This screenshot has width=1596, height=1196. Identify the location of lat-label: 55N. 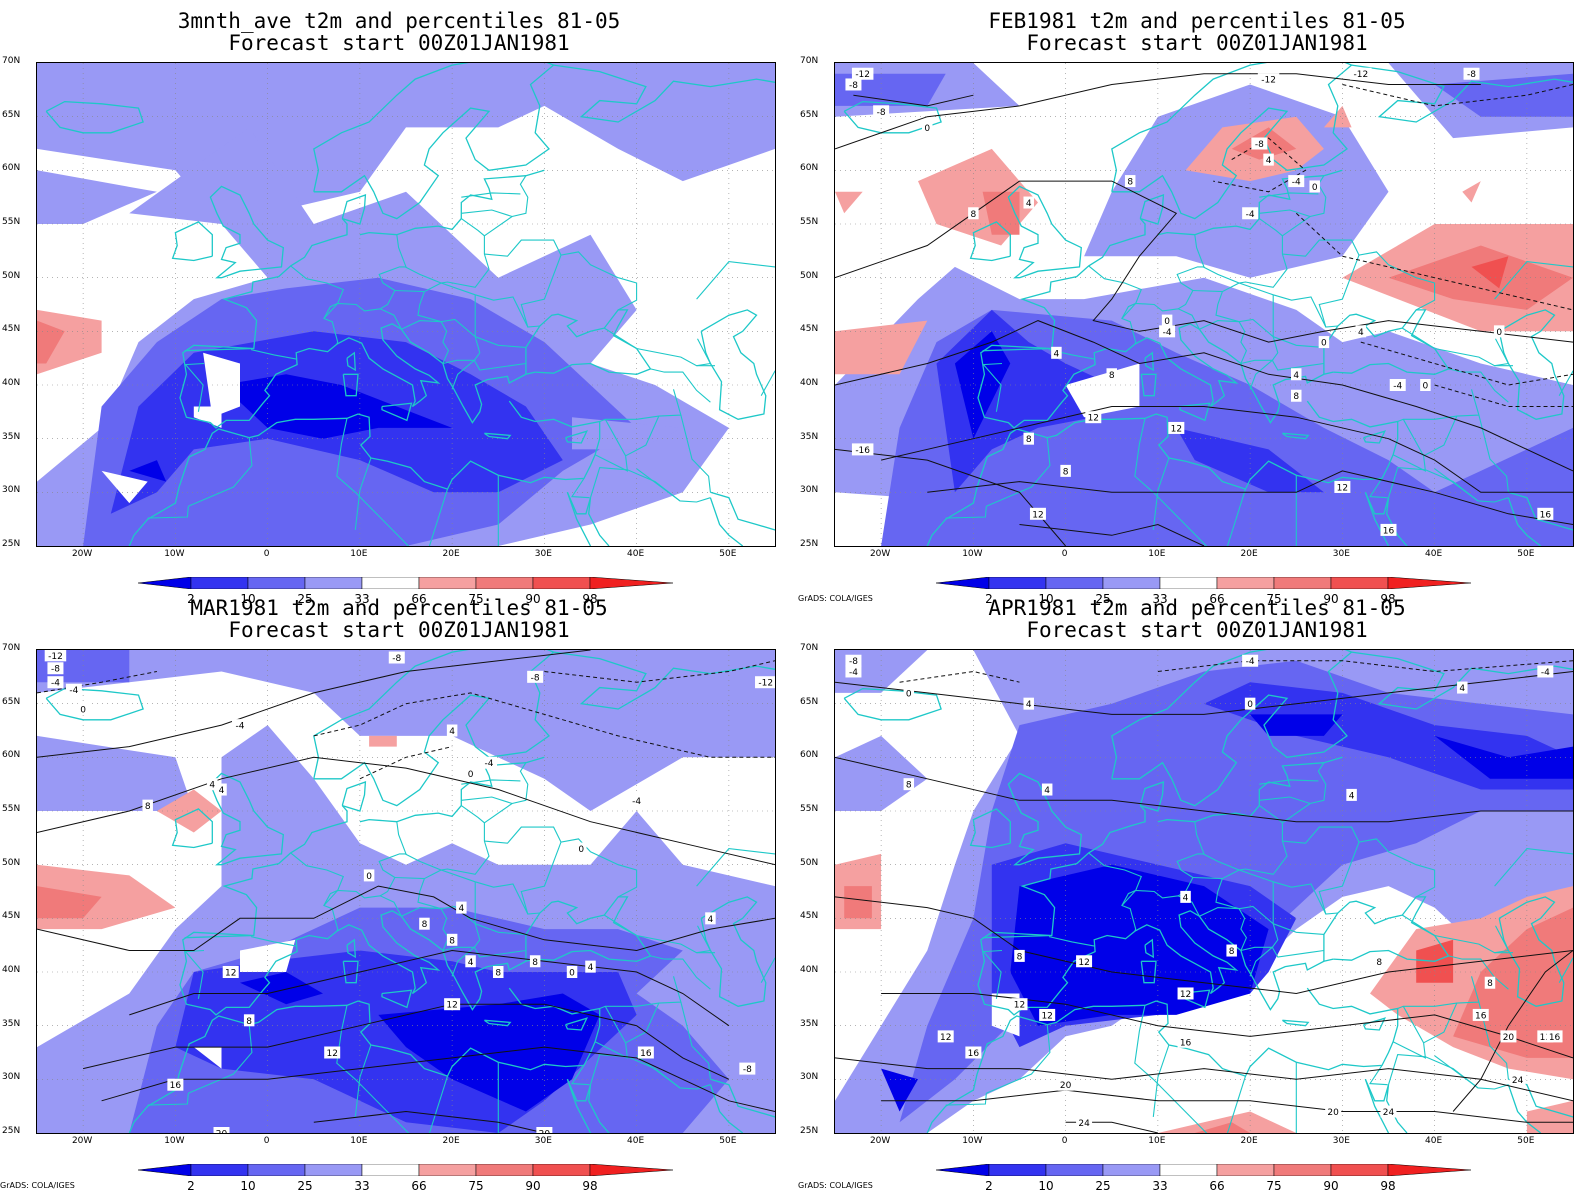
(11, 222).